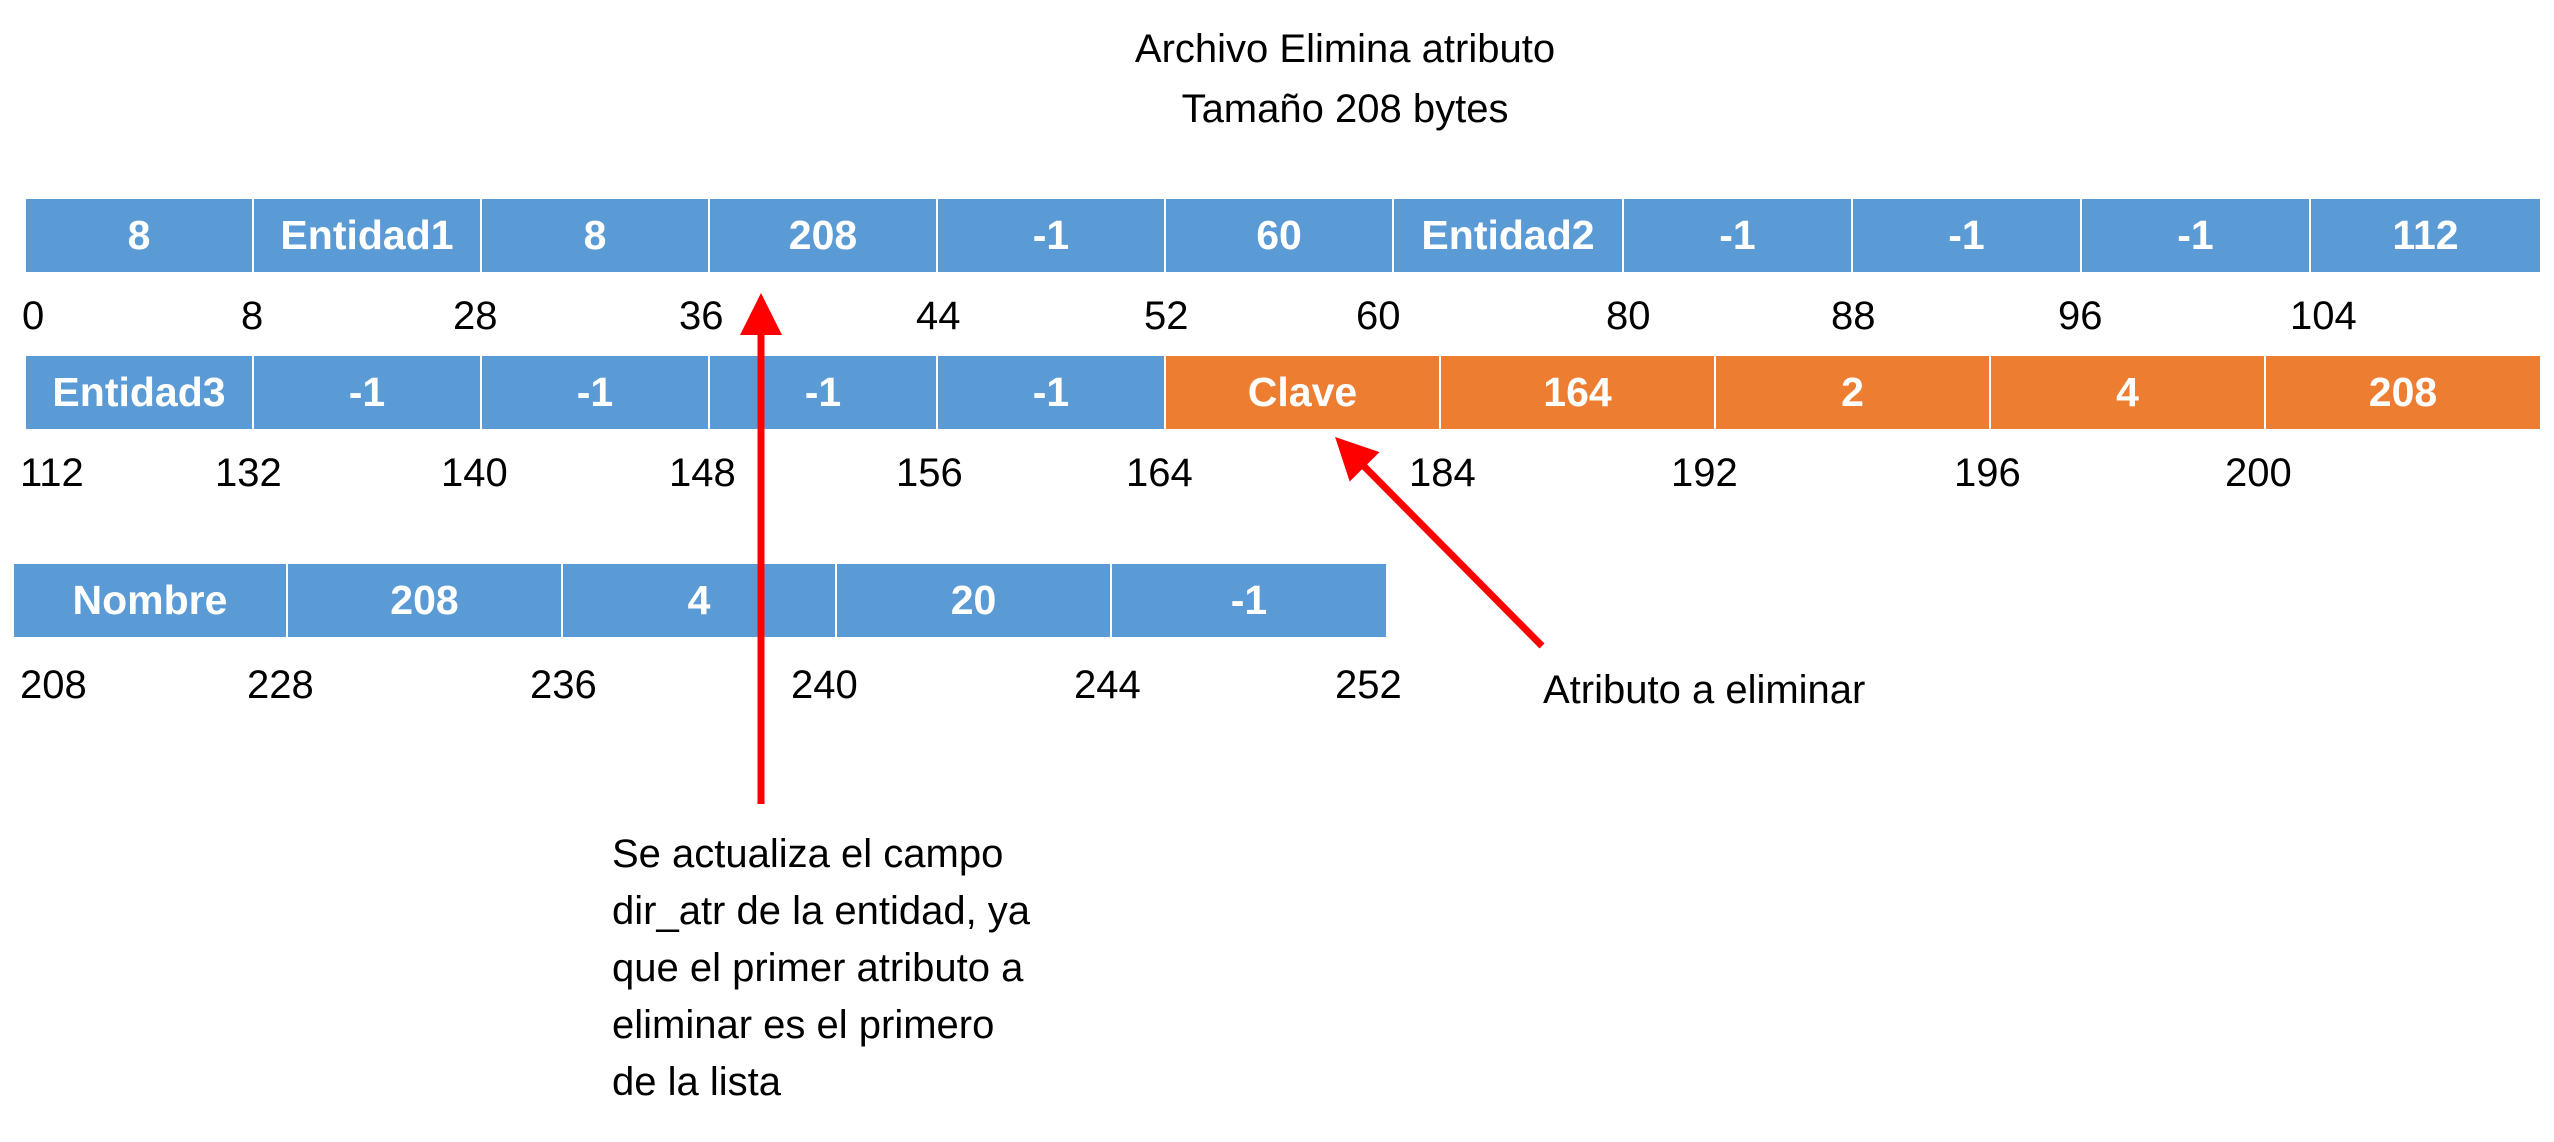 This screenshot has height=1142, width=2554. What do you see at coordinates (1628, 316) in the screenshot?
I see `byte-offset: 80` at bounding box center [1628, 316].